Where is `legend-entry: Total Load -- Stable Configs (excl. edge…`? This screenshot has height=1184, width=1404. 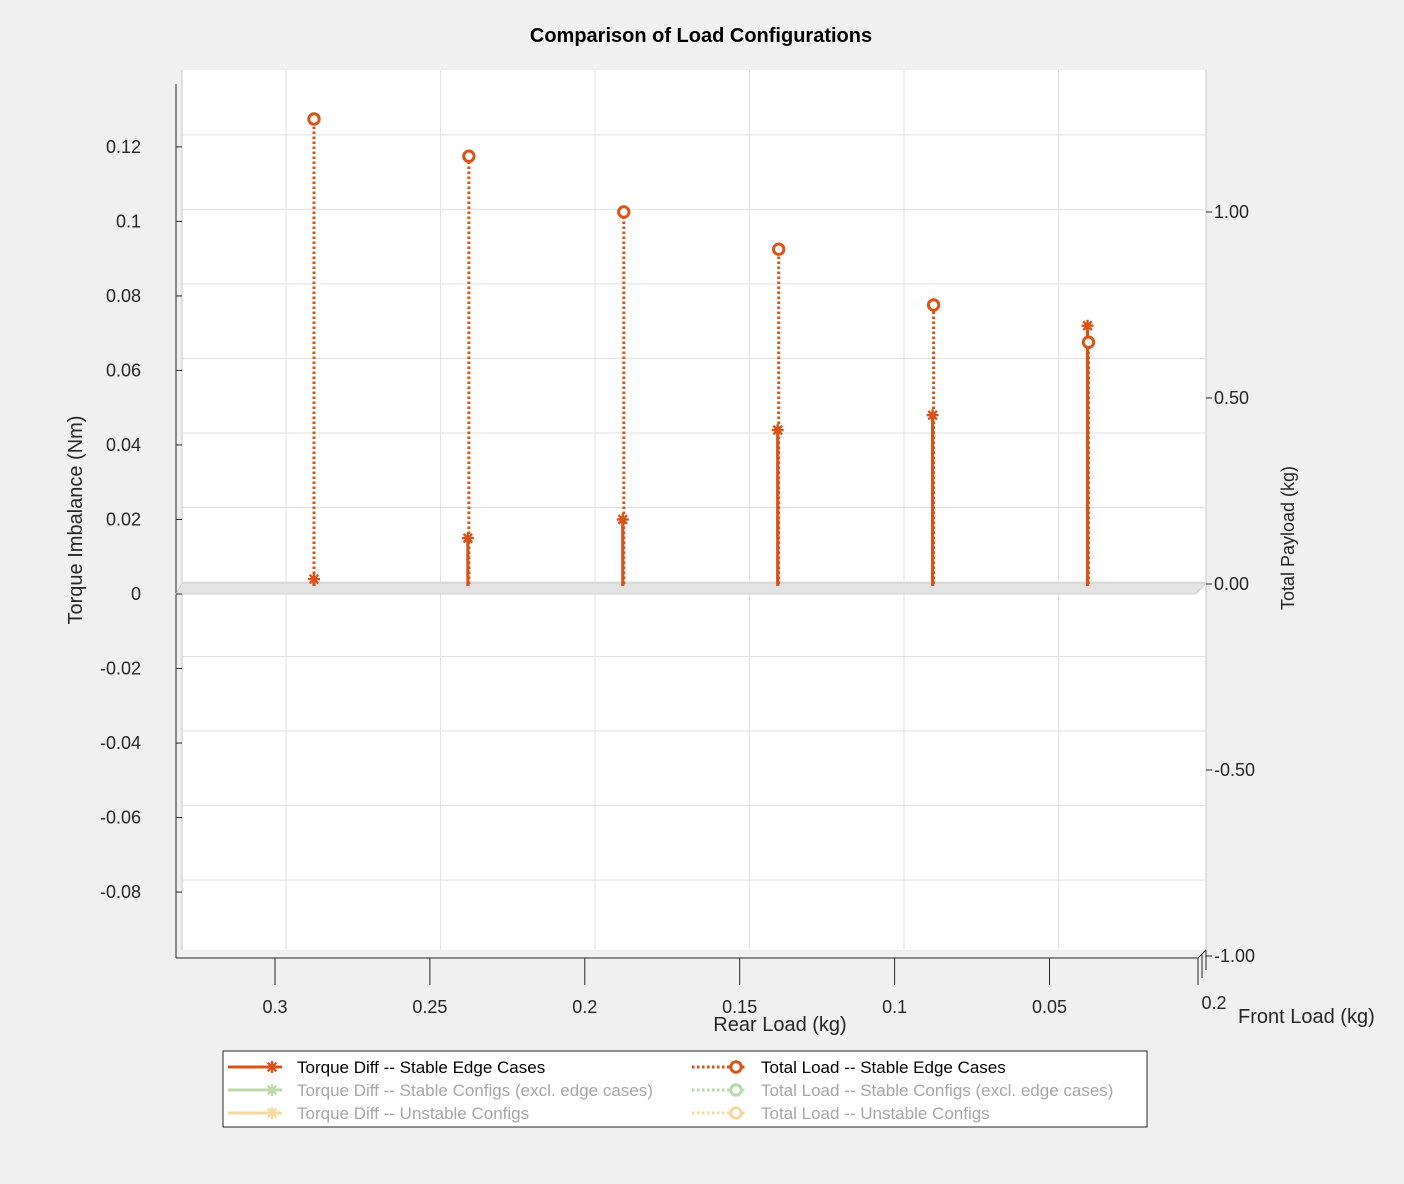 legend-entry: Total Load -- Stable Configs (excl. edge… is located at coordinates (902, 1090).